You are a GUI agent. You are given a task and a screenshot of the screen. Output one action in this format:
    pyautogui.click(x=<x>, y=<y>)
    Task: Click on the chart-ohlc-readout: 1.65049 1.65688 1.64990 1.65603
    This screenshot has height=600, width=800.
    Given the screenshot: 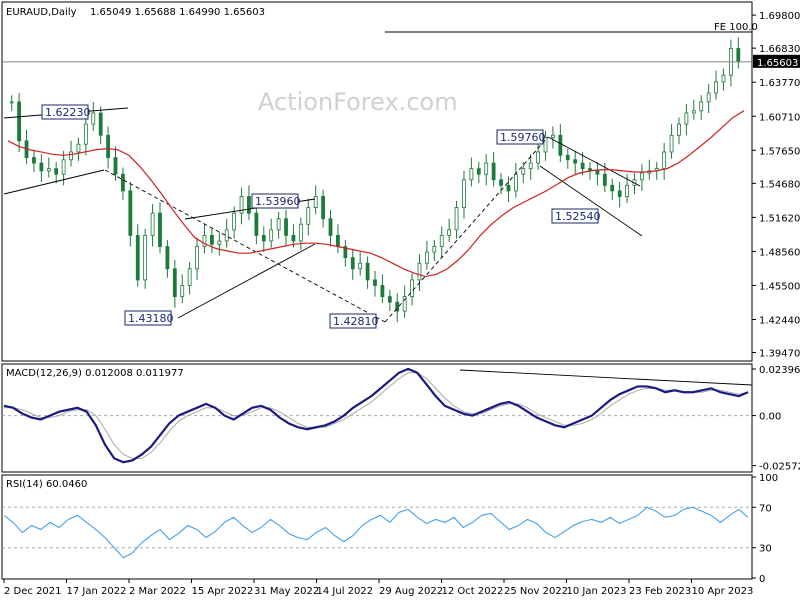 What is the action you would take?
    pyautogui.click(x=177, y=12)
    